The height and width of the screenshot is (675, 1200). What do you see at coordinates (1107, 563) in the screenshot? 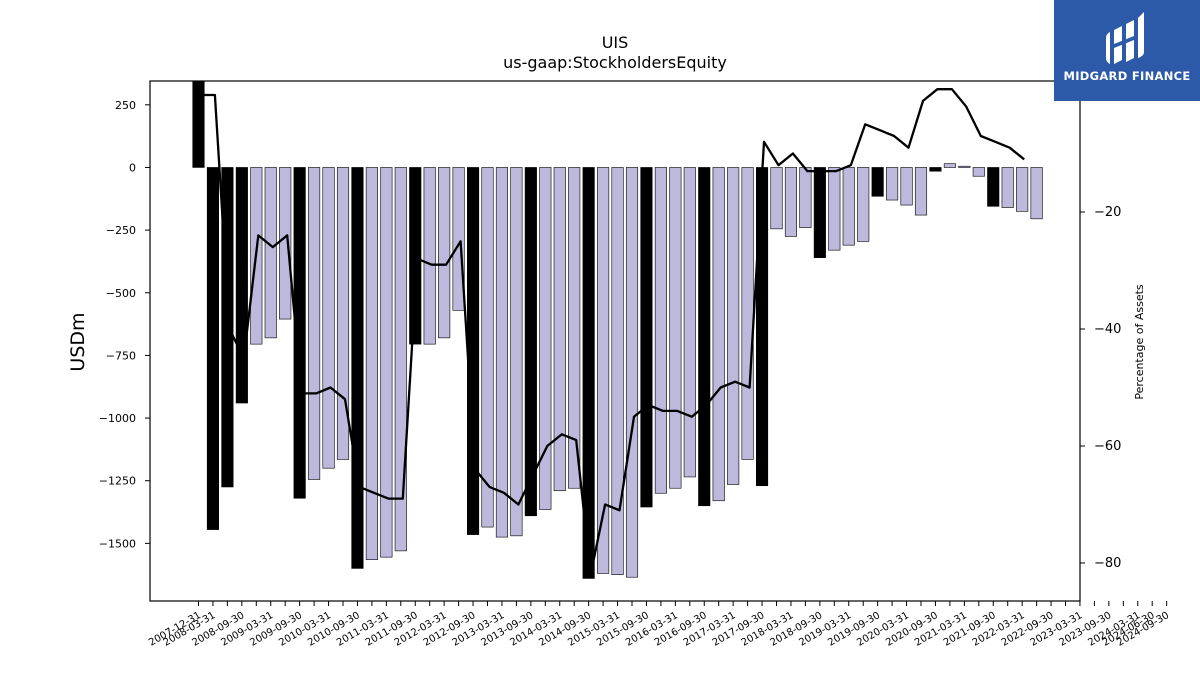
I see `y-right-tick-label: −80` at bounding box center [1107, 563].